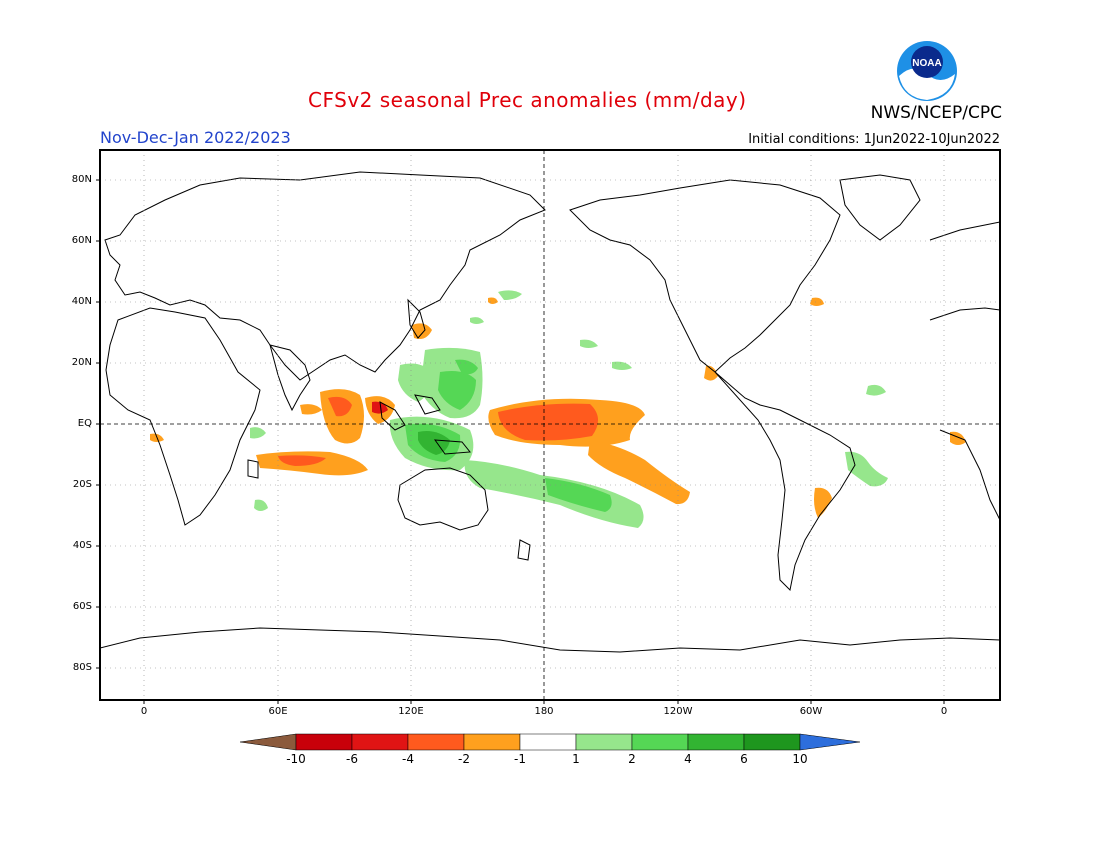  I want to click on colorbar-label: -4, so click(408, 759).